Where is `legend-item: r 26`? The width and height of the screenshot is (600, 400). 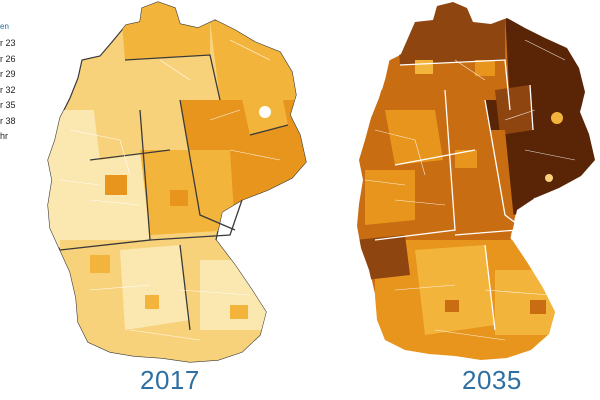
legend-item: r 26 is located at coordinates (8, 58).